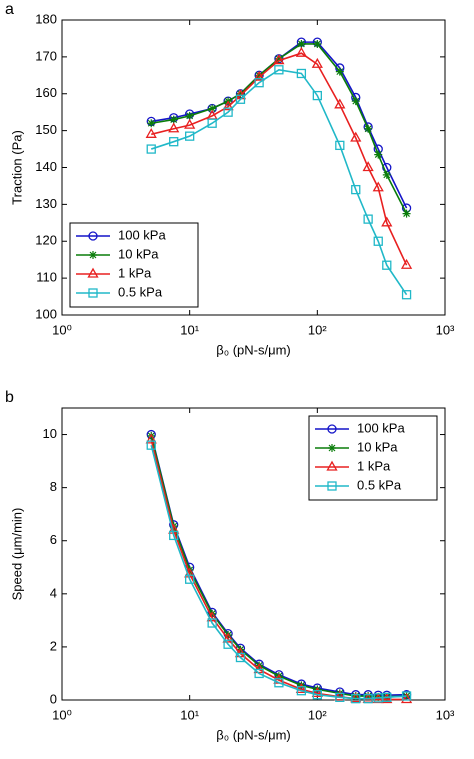  I want to click on panel-label: a, so click(9, 9).